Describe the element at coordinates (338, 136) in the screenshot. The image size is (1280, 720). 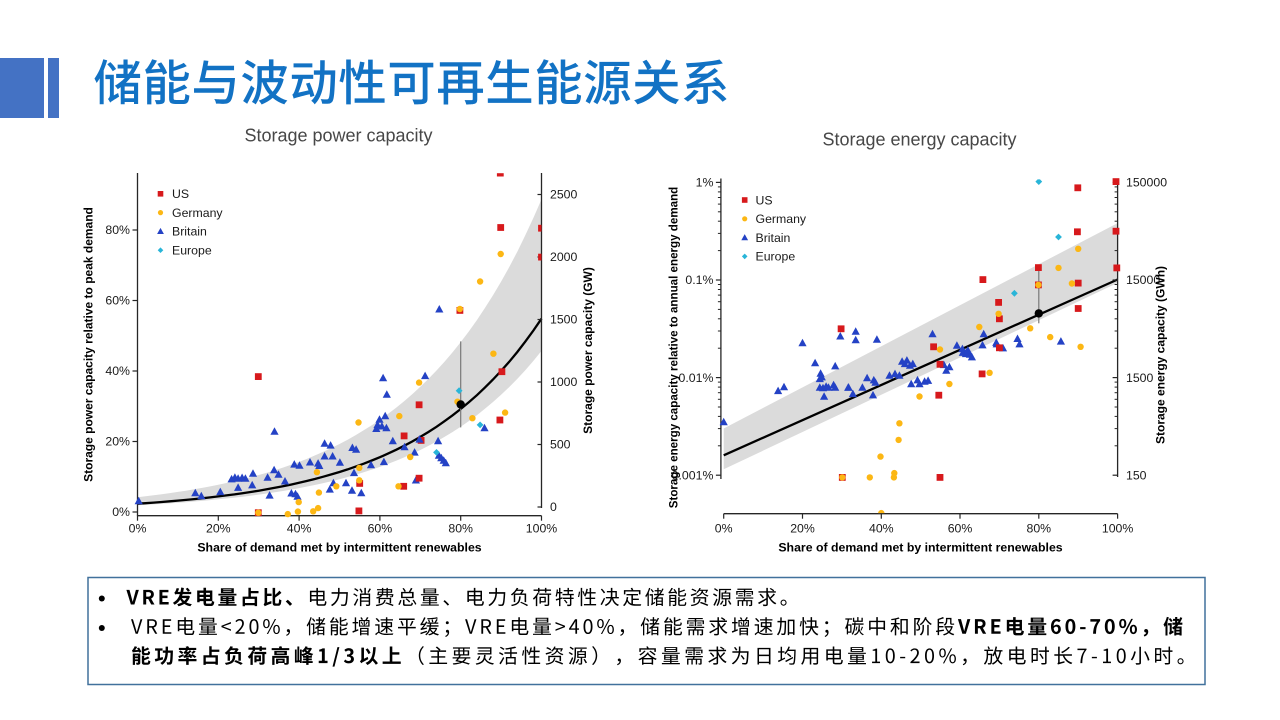
I see `svg-text: Storage power capacity` at that location.